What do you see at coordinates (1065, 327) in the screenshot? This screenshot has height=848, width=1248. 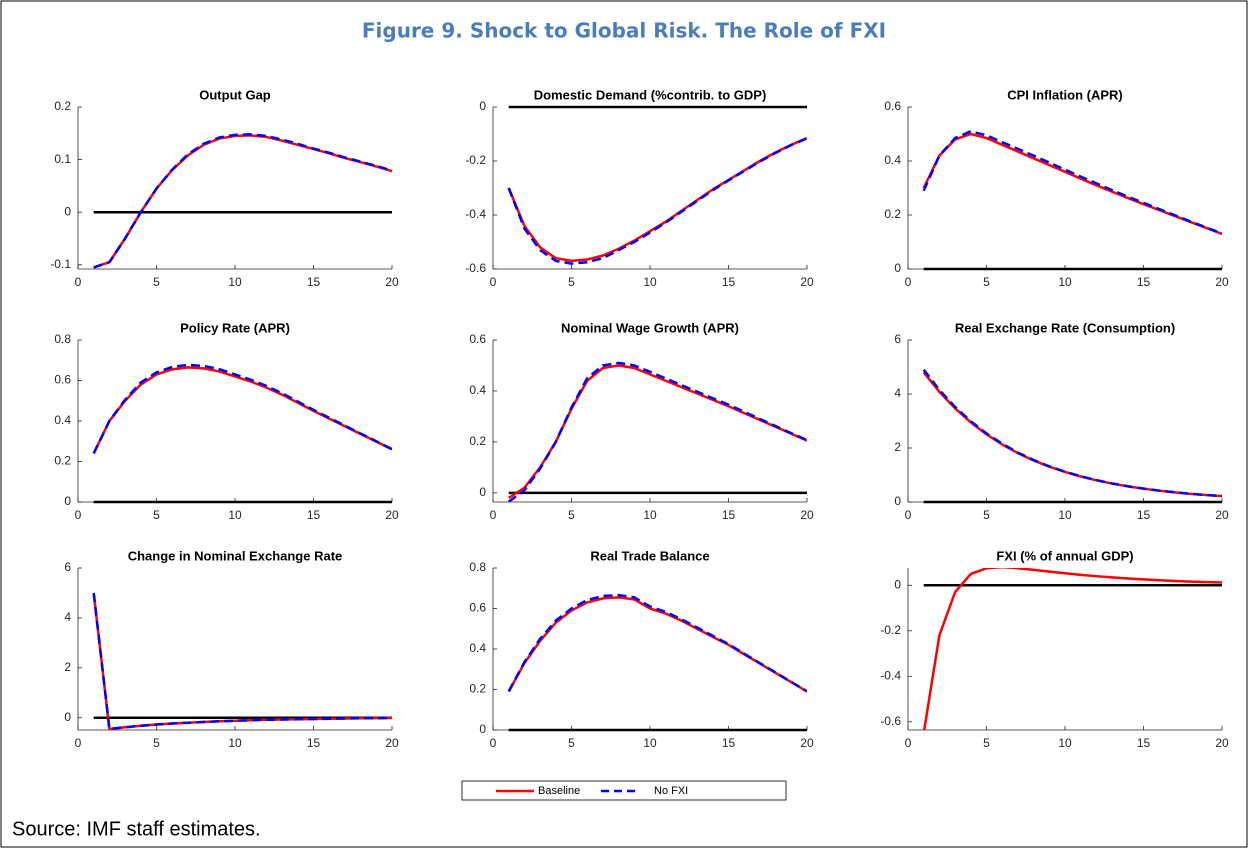 I see `subplot-title: Real Exchange Rate (Consumption)` at bounding box center [1065, 327].